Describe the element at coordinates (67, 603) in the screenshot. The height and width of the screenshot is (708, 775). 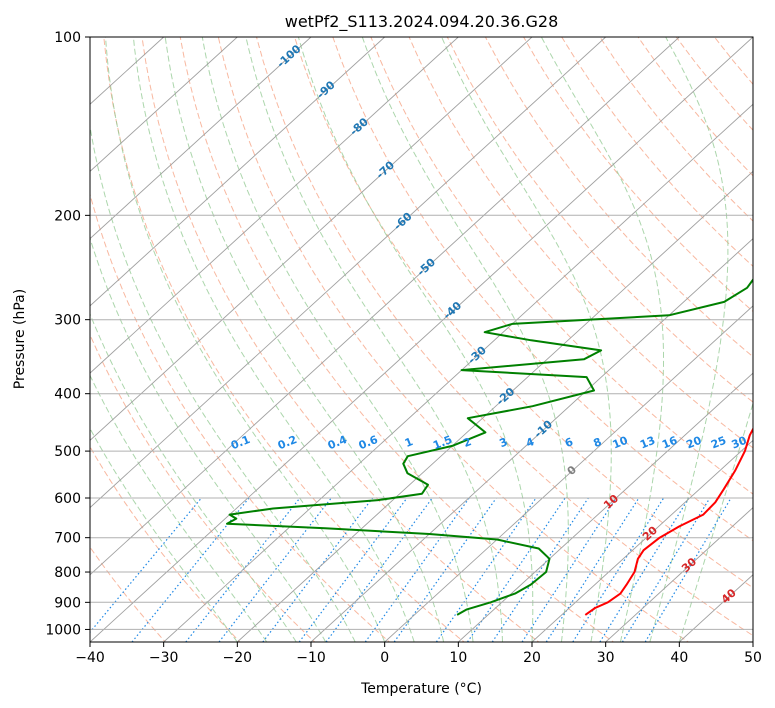
I see `y-tick-label: 900` at that location.